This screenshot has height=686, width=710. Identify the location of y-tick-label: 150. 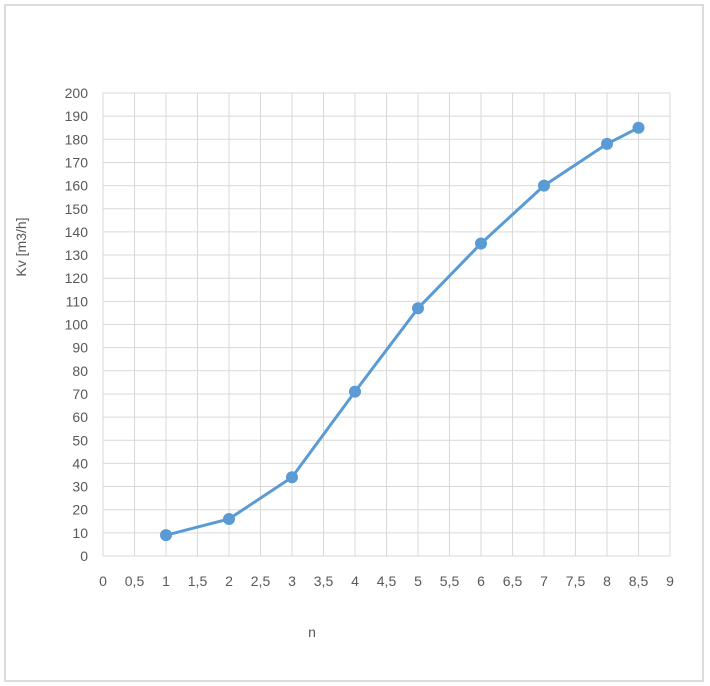
(77, 209).